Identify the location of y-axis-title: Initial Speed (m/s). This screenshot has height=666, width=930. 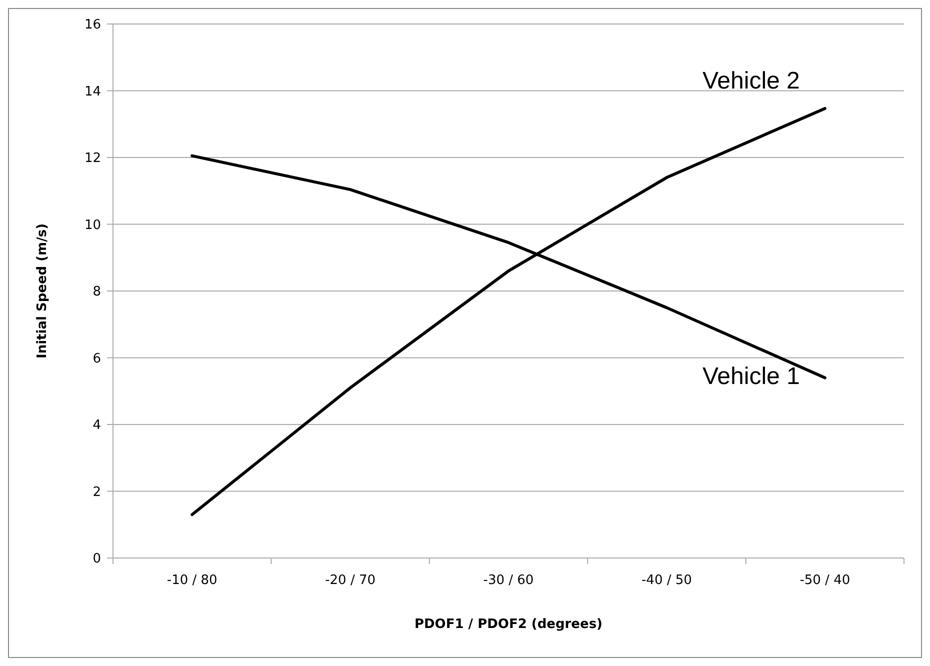
(42, 291).